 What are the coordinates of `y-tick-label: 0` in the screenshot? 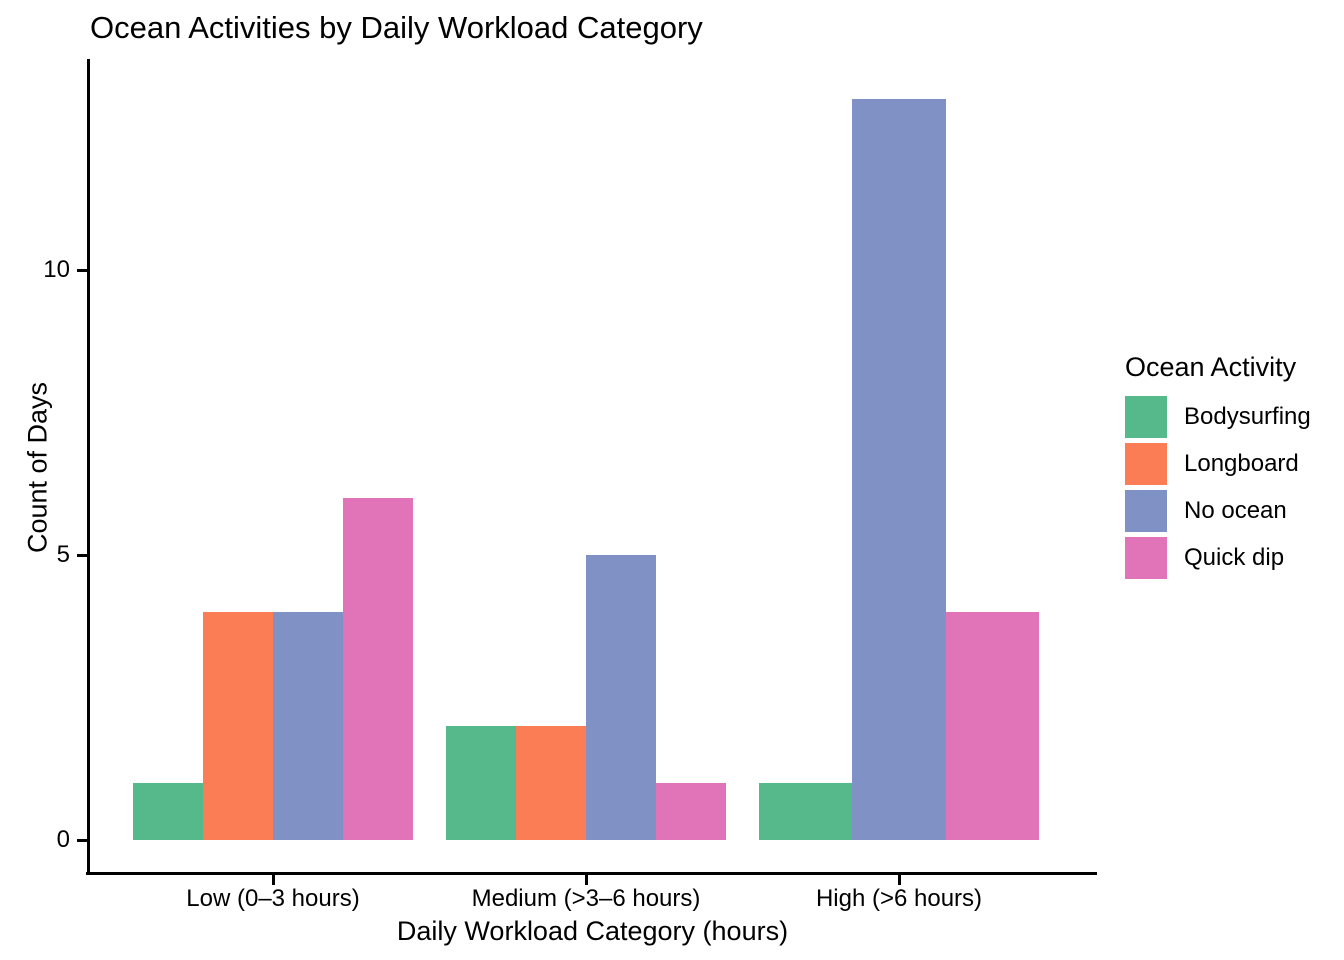 It's located at (63, 839).